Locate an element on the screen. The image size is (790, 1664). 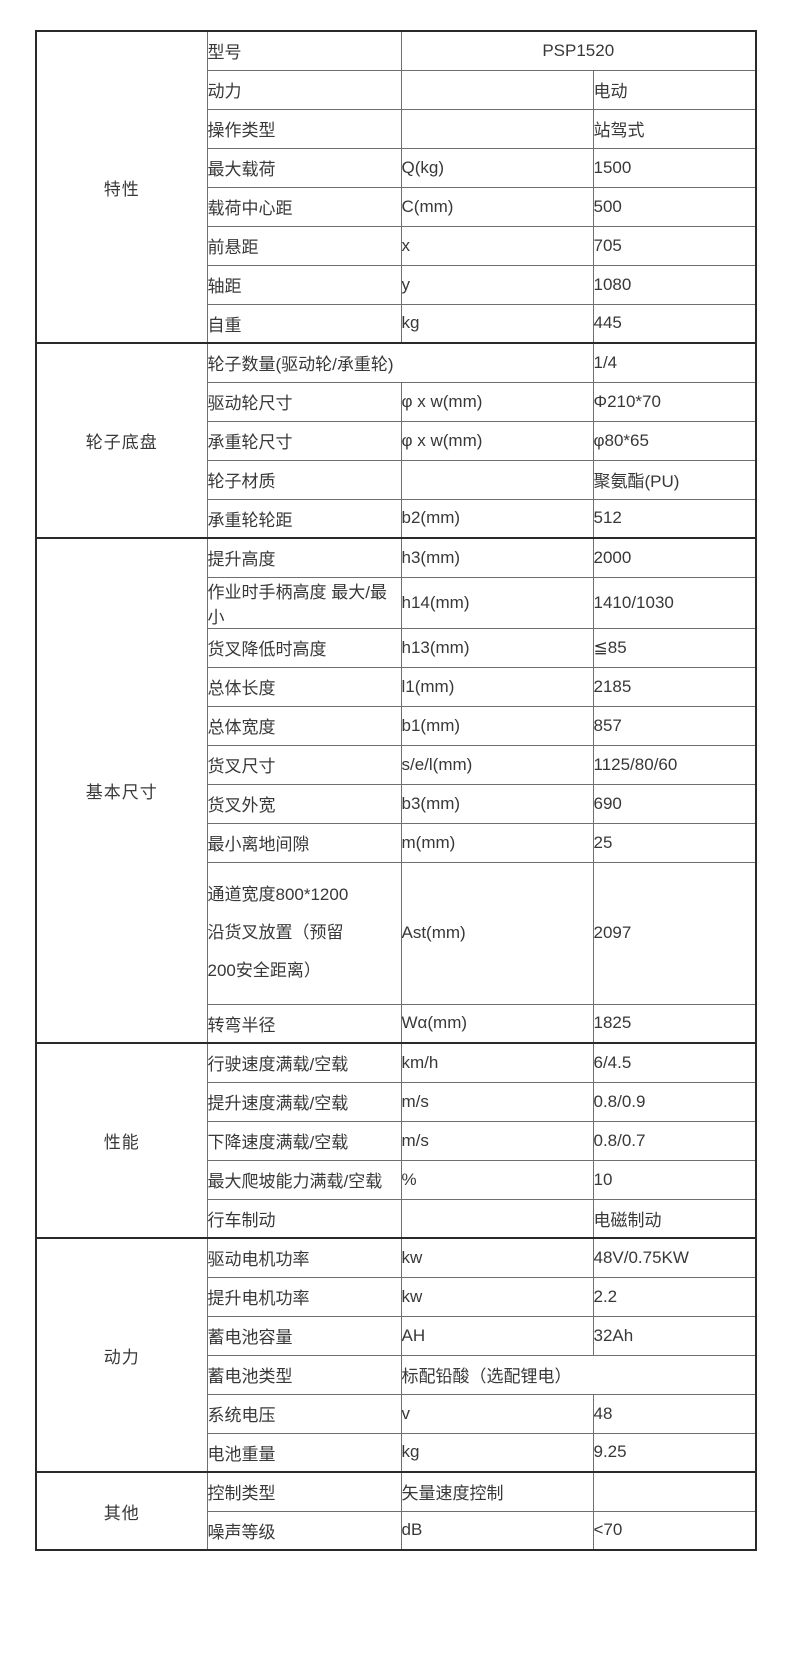
spec-label: 通道宽度800*1200 沿货叉放置（预留 200安全距离） is located at coordinates (304, 933).